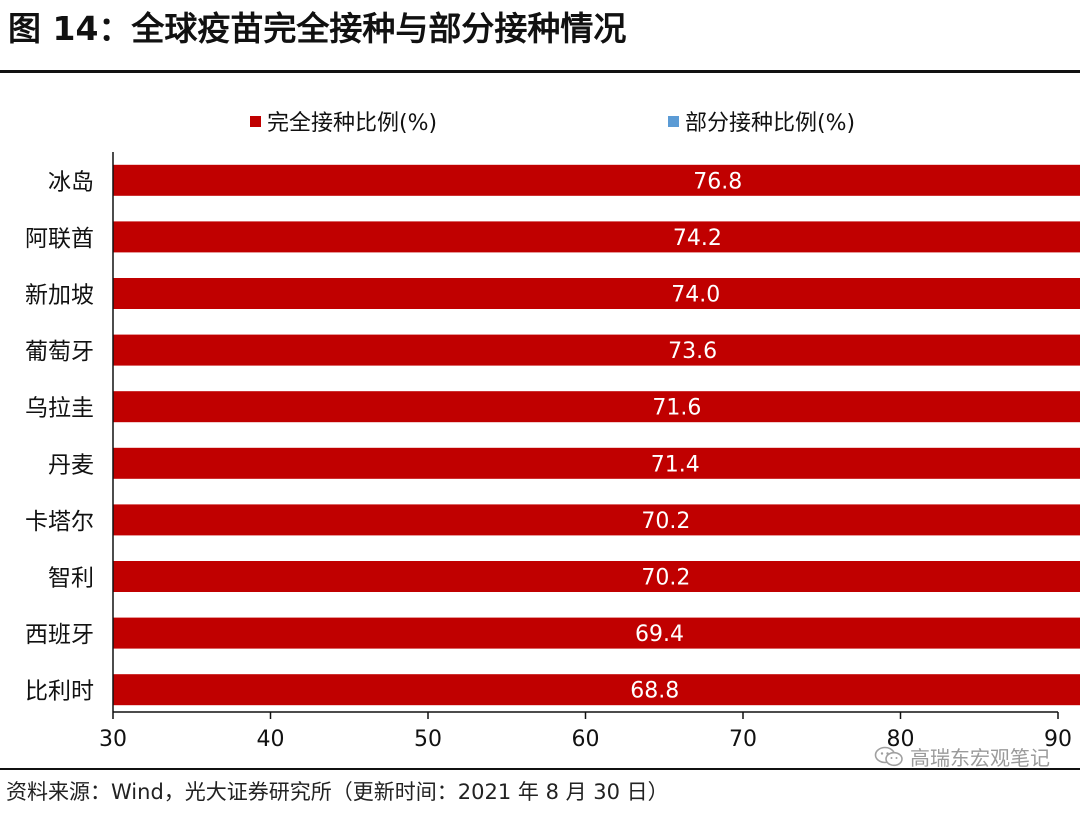 This screenshot has height=816, width=1080. I want to click on data-label: 69.4, so click(659, 634).